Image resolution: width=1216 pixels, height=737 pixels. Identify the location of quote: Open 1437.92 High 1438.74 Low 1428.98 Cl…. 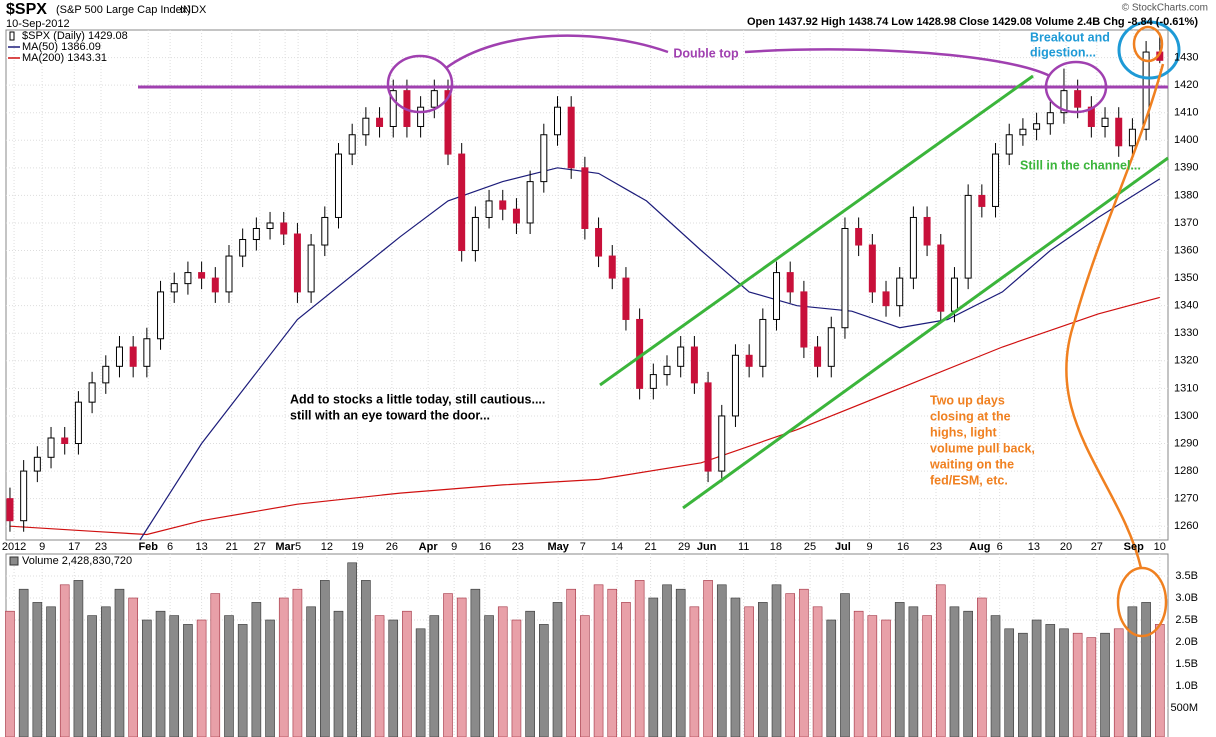
(972, 22).